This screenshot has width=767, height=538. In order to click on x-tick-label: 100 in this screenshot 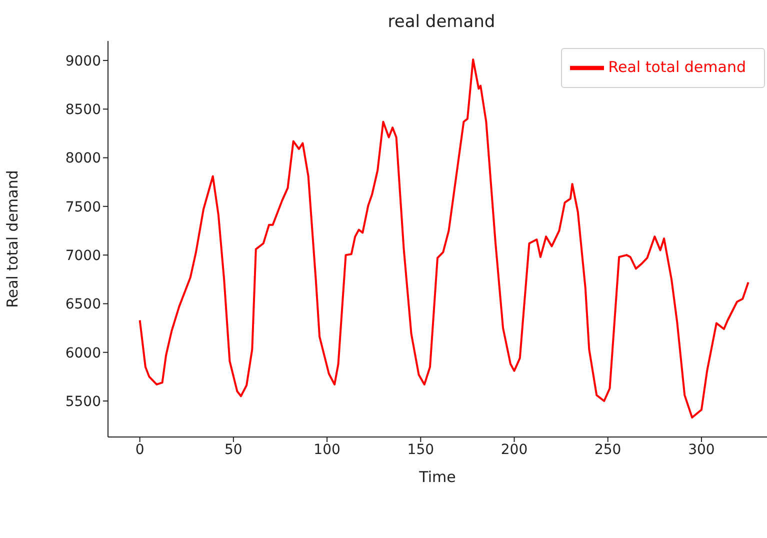, I will do `click(327, 450)`.